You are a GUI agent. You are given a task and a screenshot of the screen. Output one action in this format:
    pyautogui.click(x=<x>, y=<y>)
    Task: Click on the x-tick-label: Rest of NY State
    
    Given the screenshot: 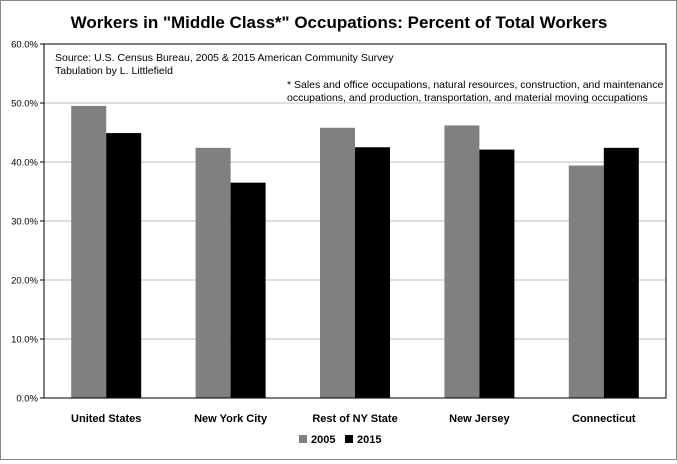 What is the action you would take?
    pyautogui.click(x=354, y=419)
    